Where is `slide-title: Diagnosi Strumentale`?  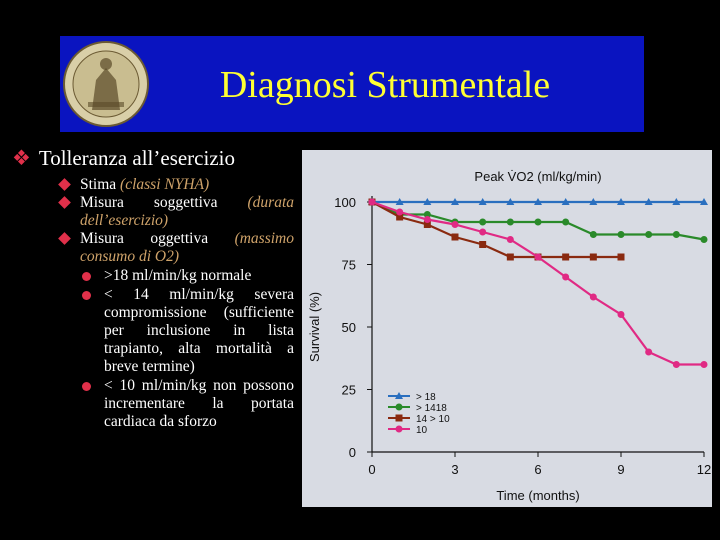 slide-title: Diagnosi Strumentale is located at coordinates (385, 85).